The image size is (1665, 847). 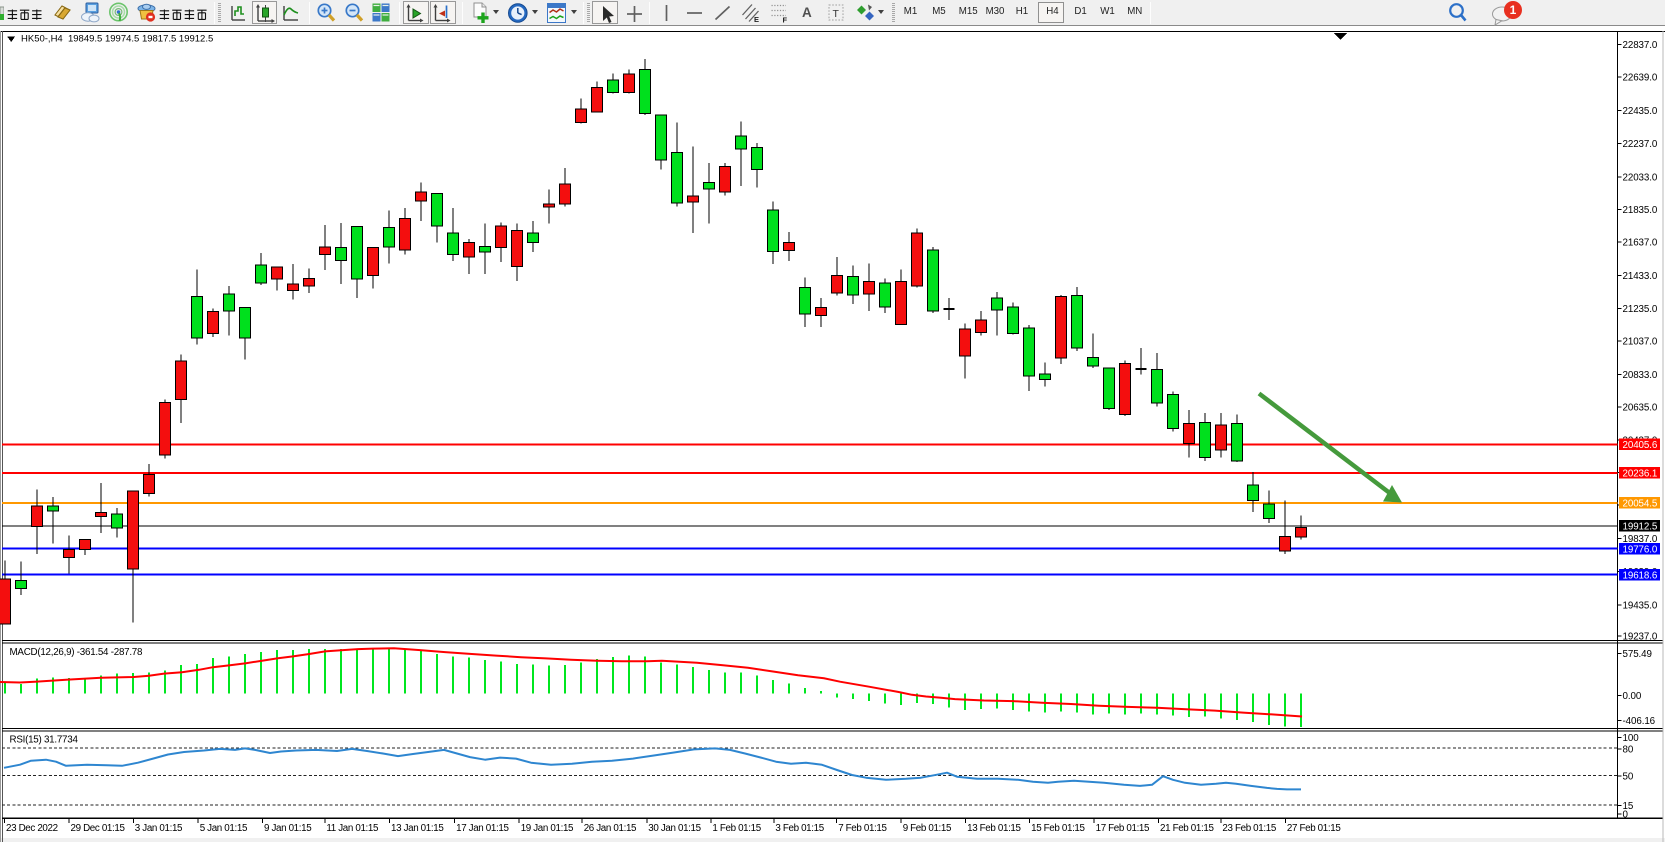 I want to click on svg-text: 22639.0, so click(x=1640, y=78).